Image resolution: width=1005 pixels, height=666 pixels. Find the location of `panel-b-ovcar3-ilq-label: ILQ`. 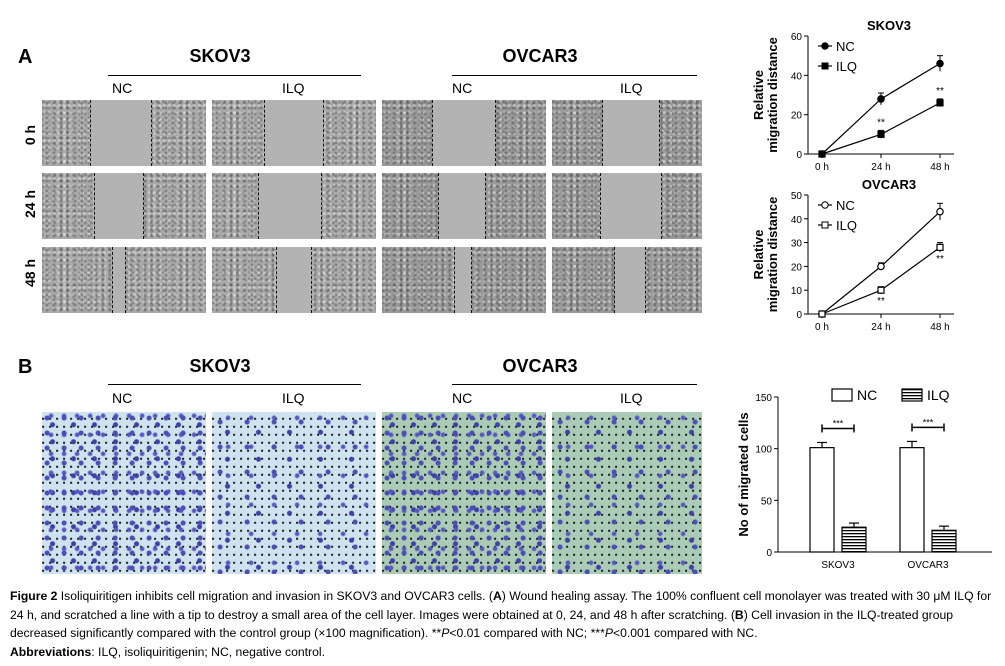

panel-b-ovcar3-ilq-label: ILQ is located at coordinates (631, 398).